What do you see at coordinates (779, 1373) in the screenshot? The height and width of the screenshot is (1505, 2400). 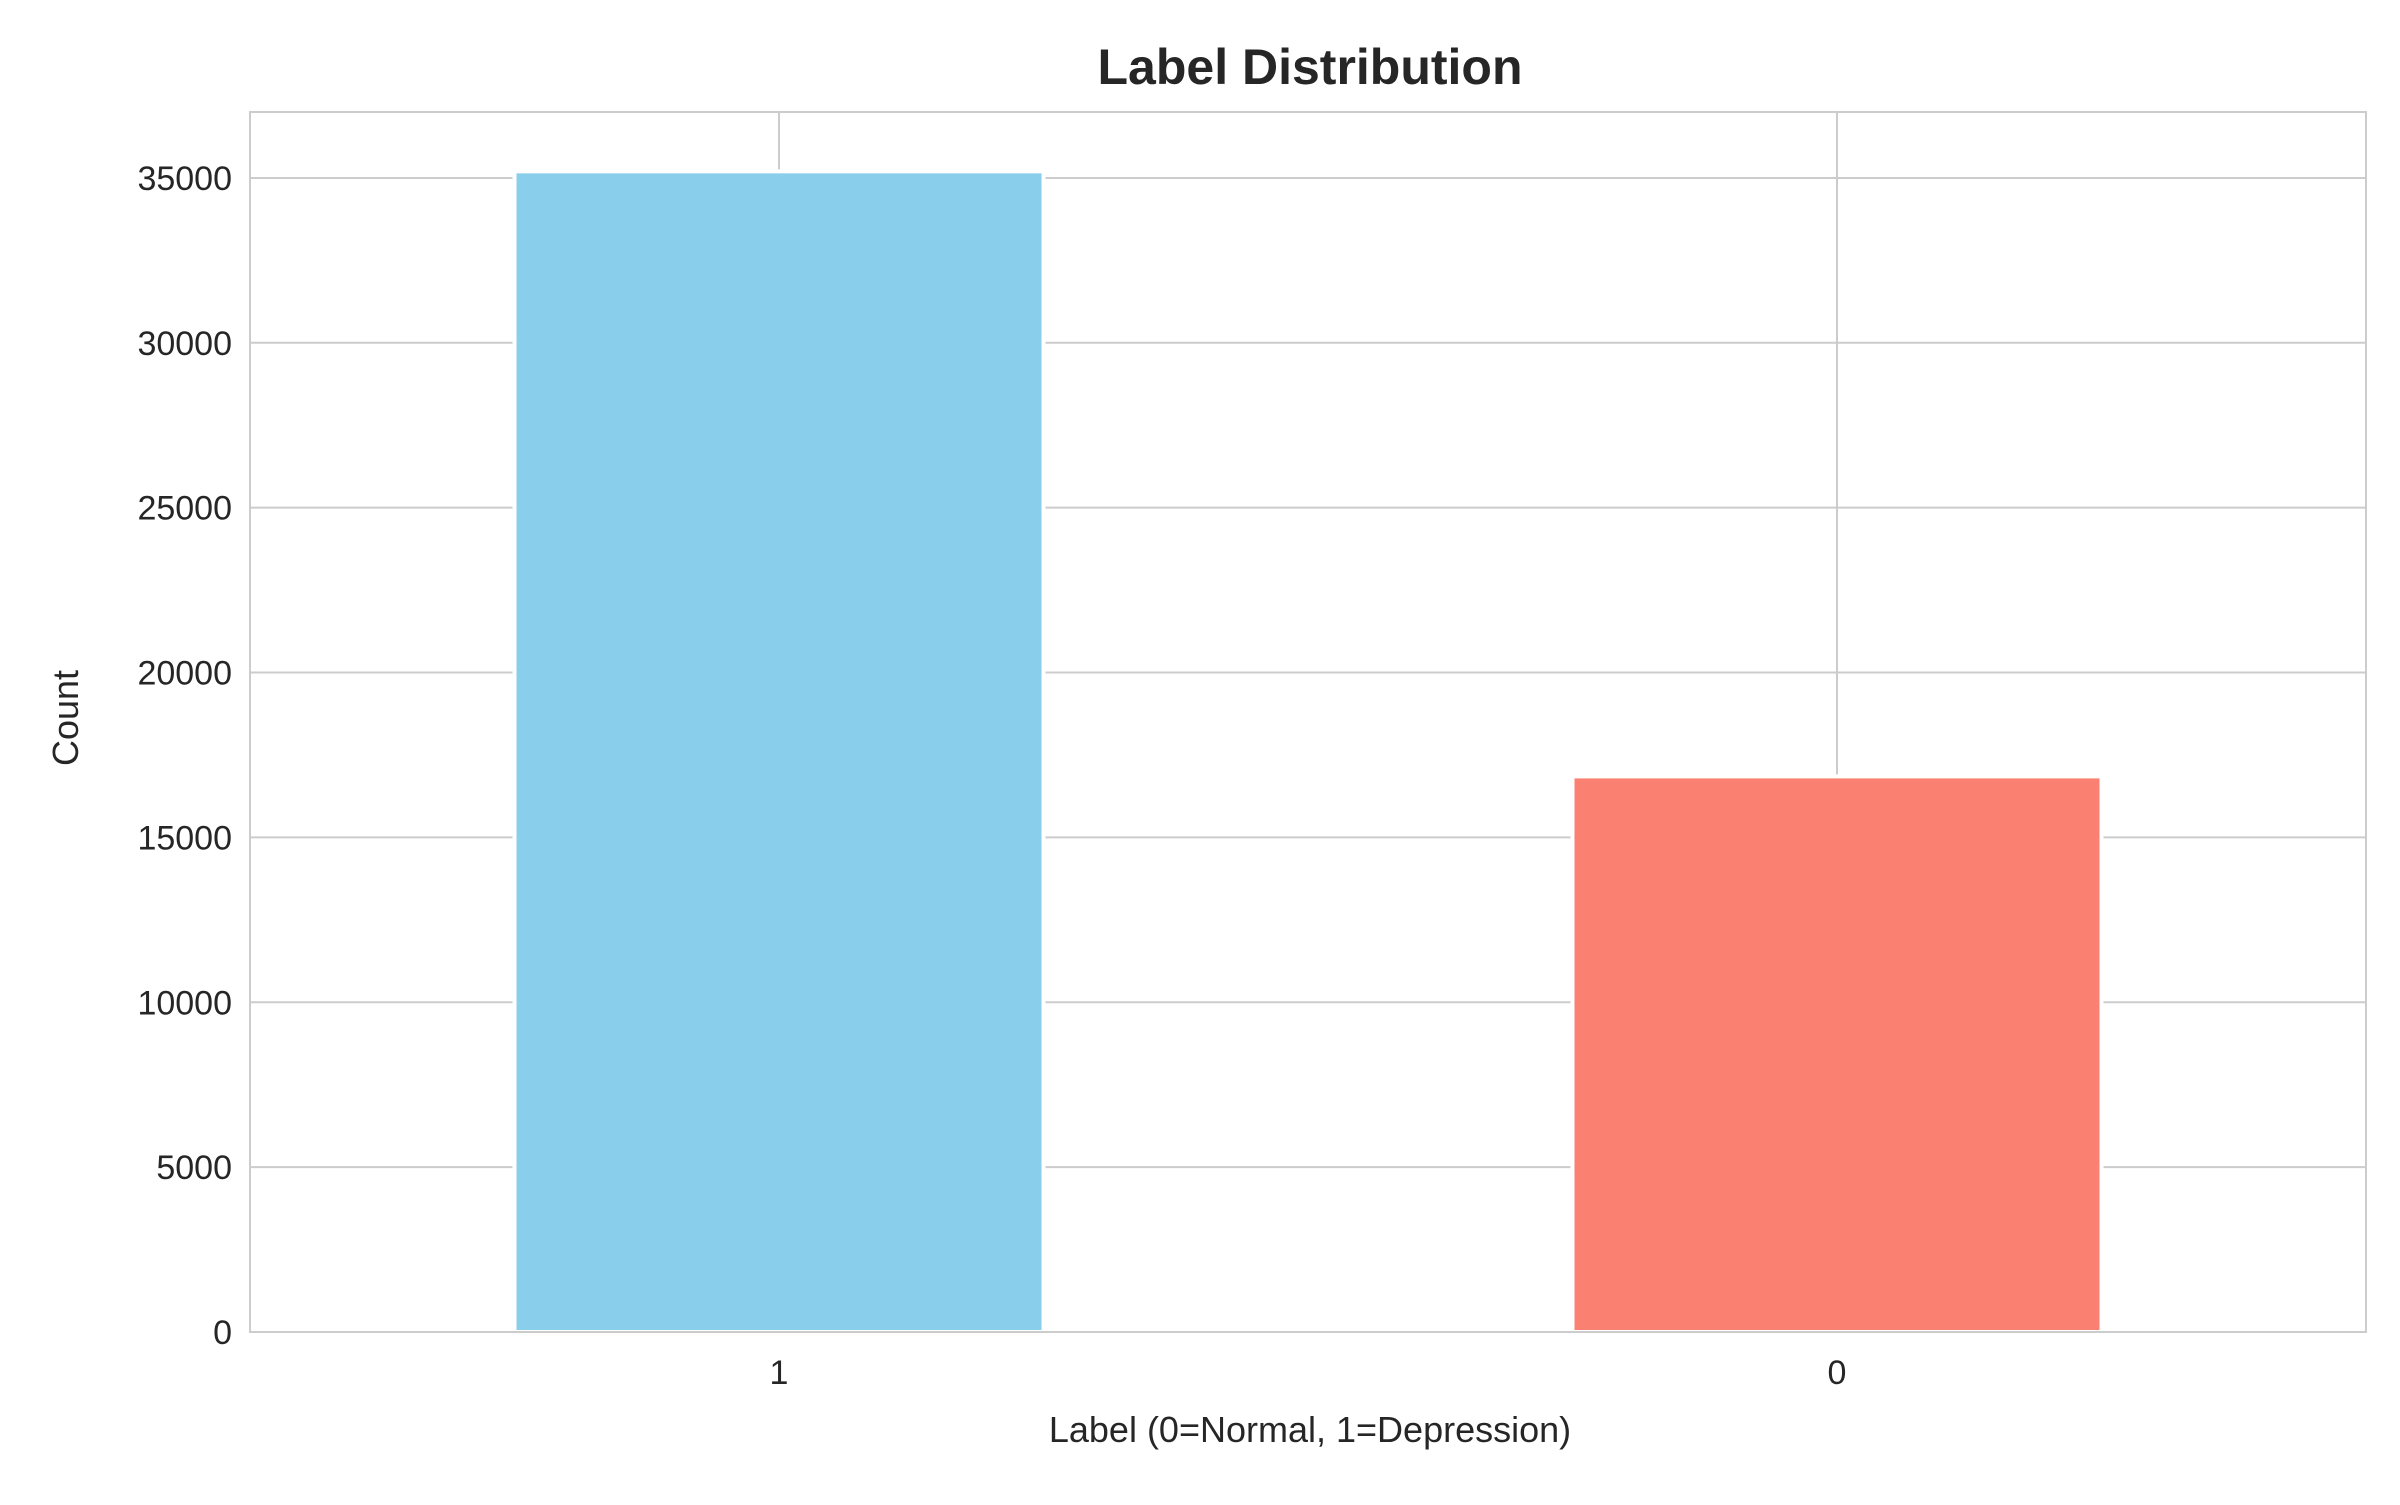 I see `x-tick-label: 1` at bounding box center [779, 1373].